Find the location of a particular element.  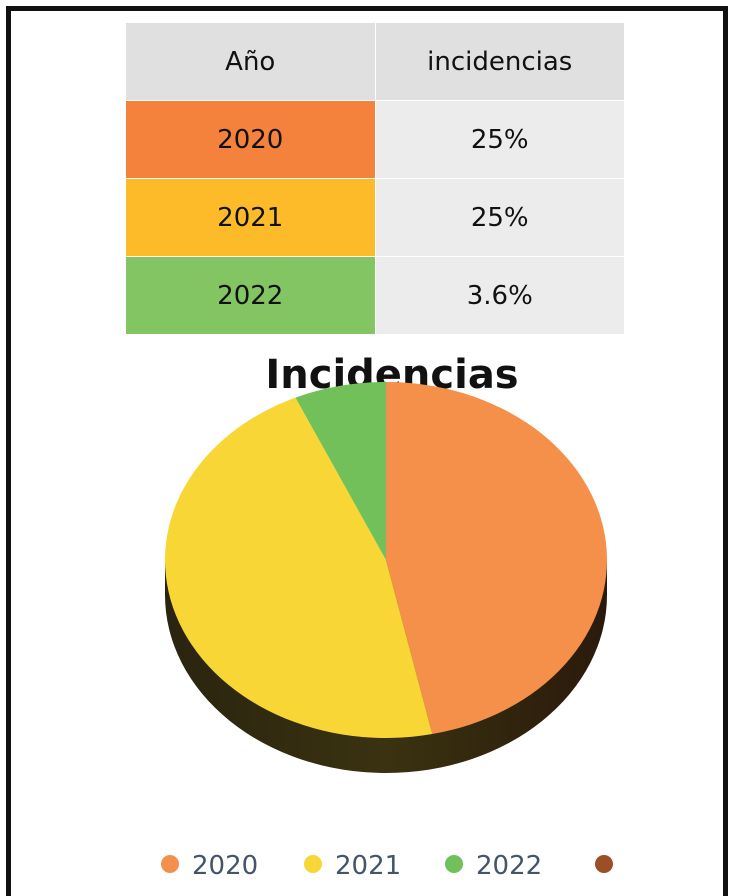

row: 2022 3.6% is located at coordinates (375, 295).